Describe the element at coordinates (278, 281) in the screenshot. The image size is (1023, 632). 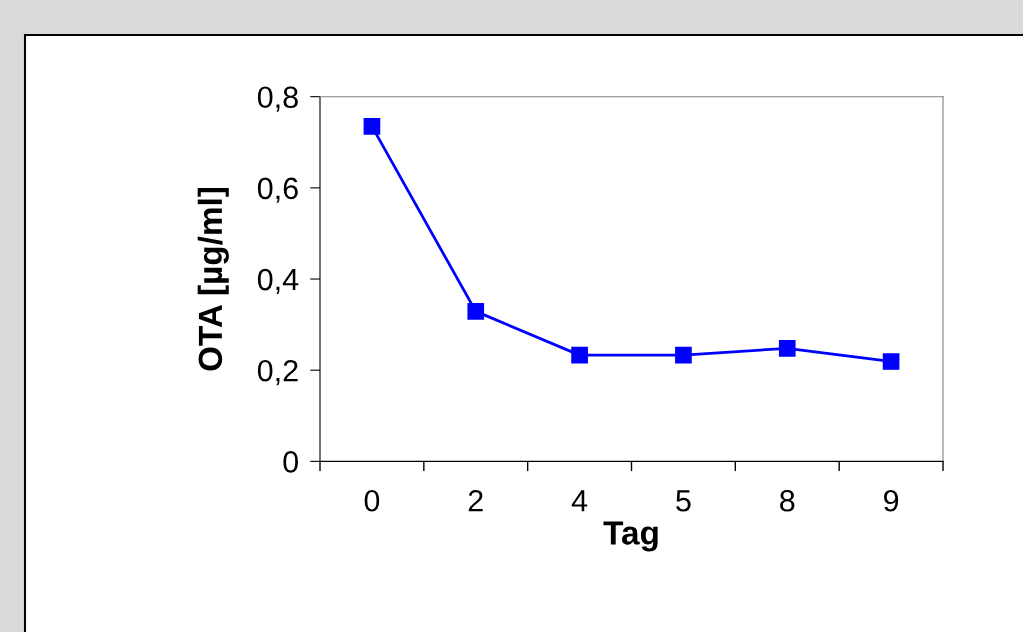
I see `y-tick-label: 0,4` at that location.